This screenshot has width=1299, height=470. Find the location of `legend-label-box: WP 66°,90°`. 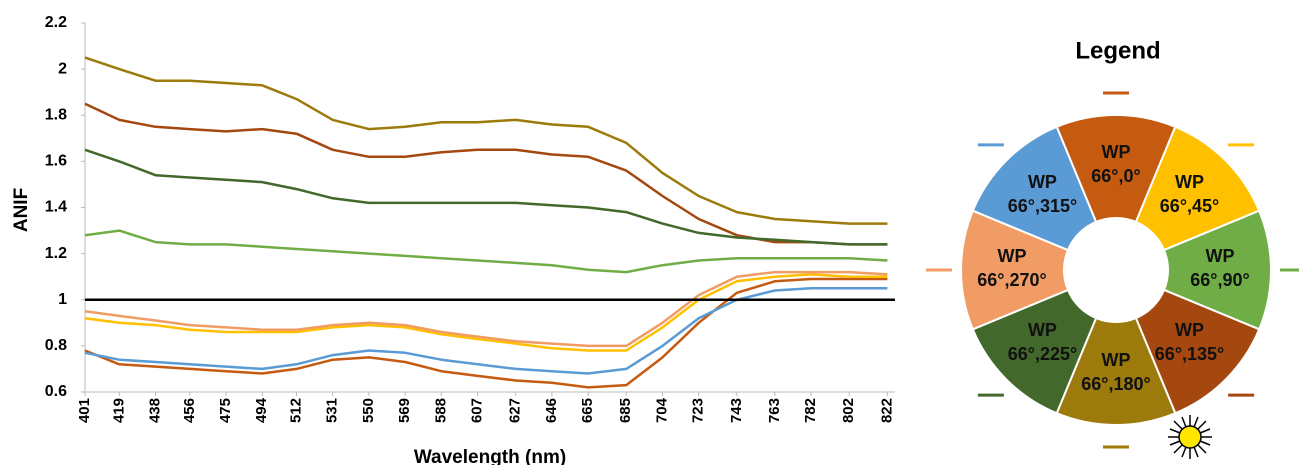

legend-label-box: WP 66°,90° is located at coordinates (1220, 268).